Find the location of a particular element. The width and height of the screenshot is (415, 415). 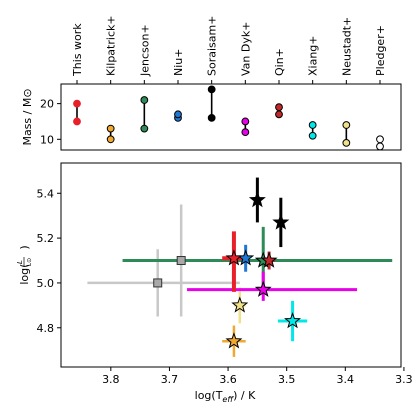

temperature-tick-label: 3.6 is located at coordinates (228, 379).